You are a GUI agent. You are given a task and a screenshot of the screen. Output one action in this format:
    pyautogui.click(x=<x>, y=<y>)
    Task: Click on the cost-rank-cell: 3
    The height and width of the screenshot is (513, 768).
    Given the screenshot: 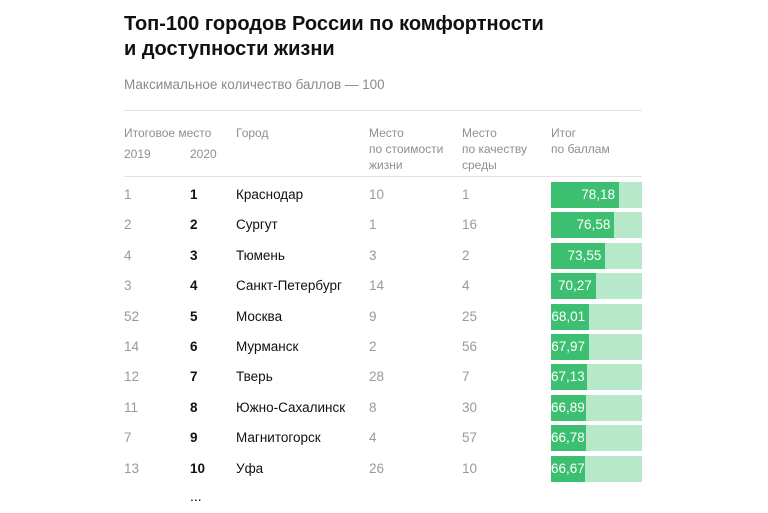 What is the action you would take?
    pyautogui.click(x=373, y=255)
    